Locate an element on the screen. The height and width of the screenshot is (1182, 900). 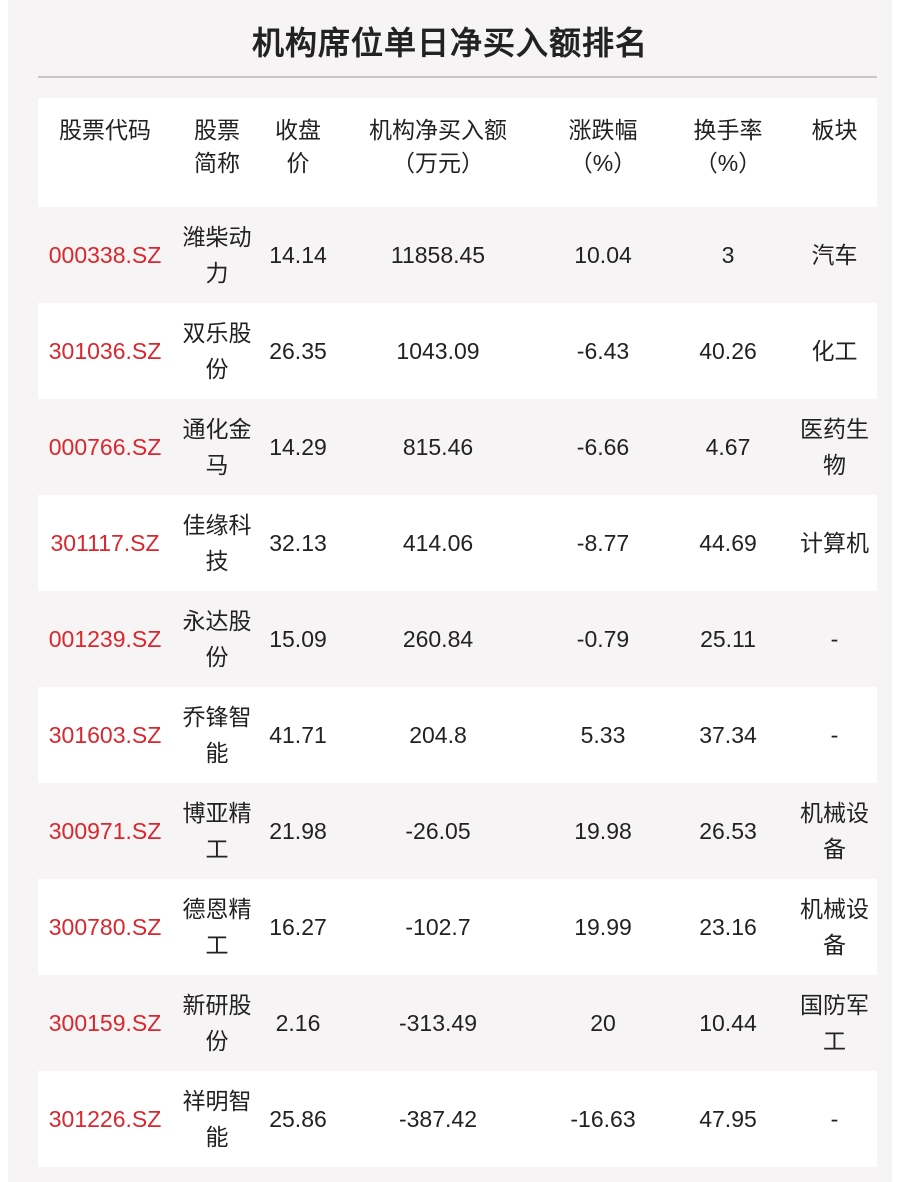
cell-name: 博亚精工 is located at coordinates (217, 831).